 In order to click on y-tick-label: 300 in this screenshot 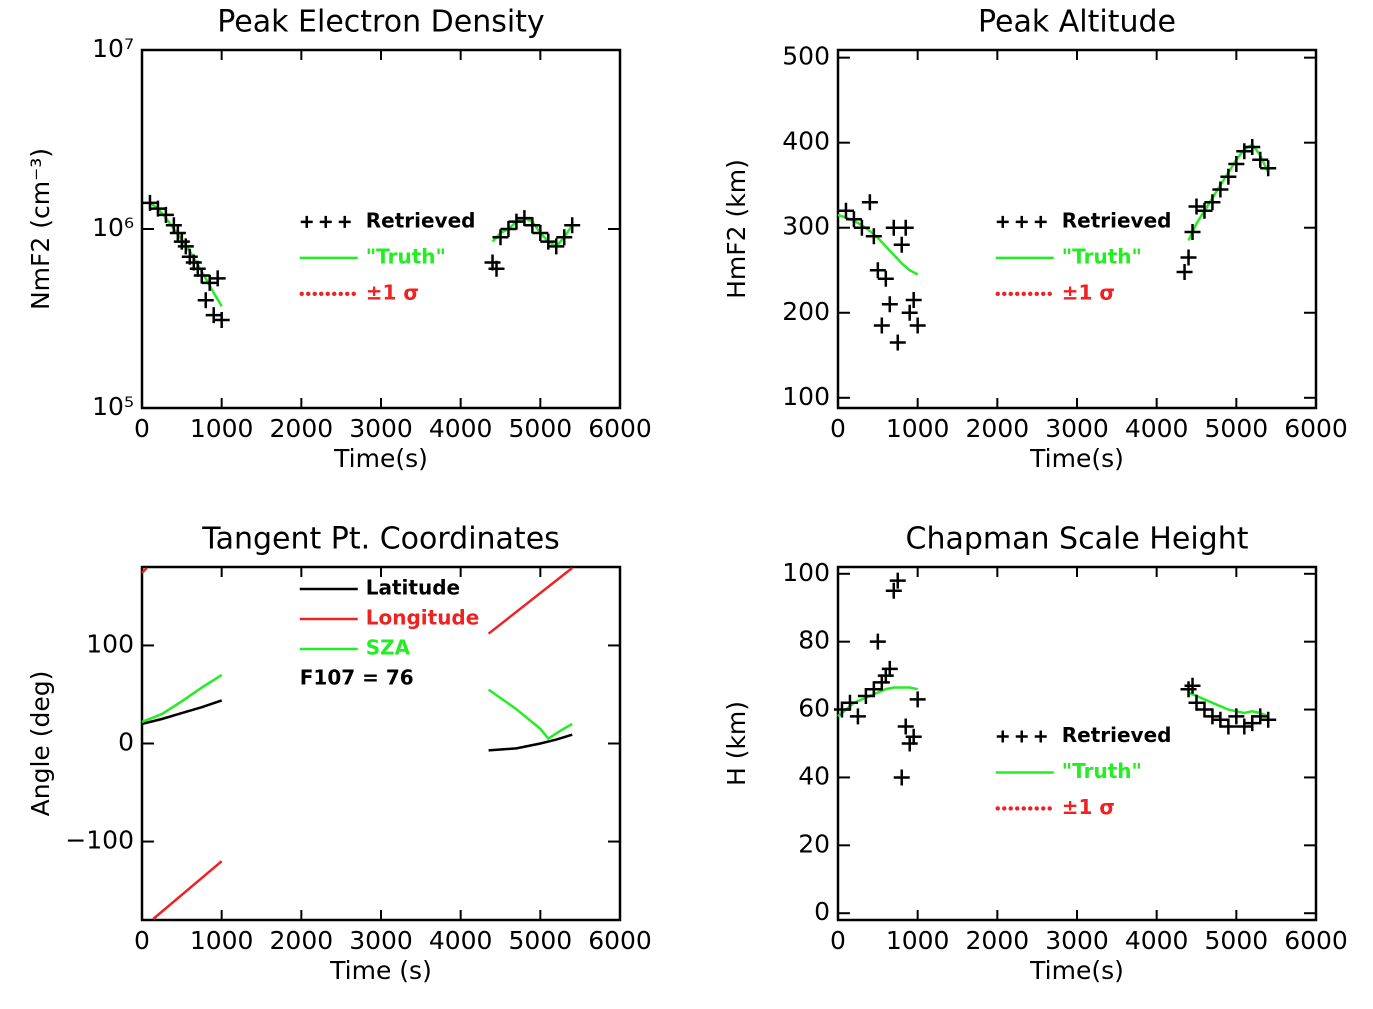, I will do `click(806, 226)`.